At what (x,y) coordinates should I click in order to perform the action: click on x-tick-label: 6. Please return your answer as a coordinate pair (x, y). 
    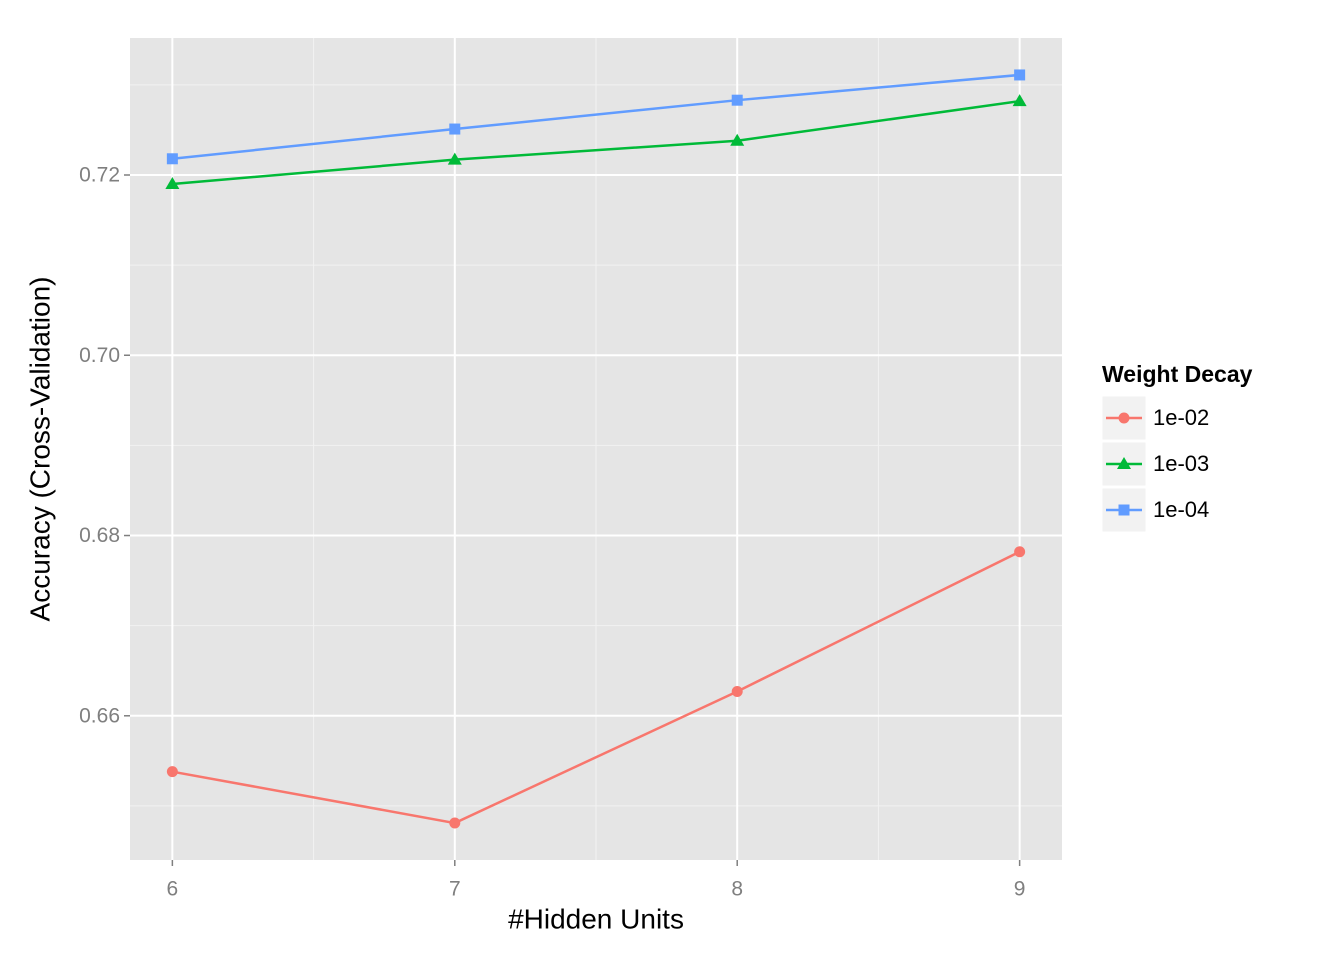
    Looking at the image, I should click on (173, 889).